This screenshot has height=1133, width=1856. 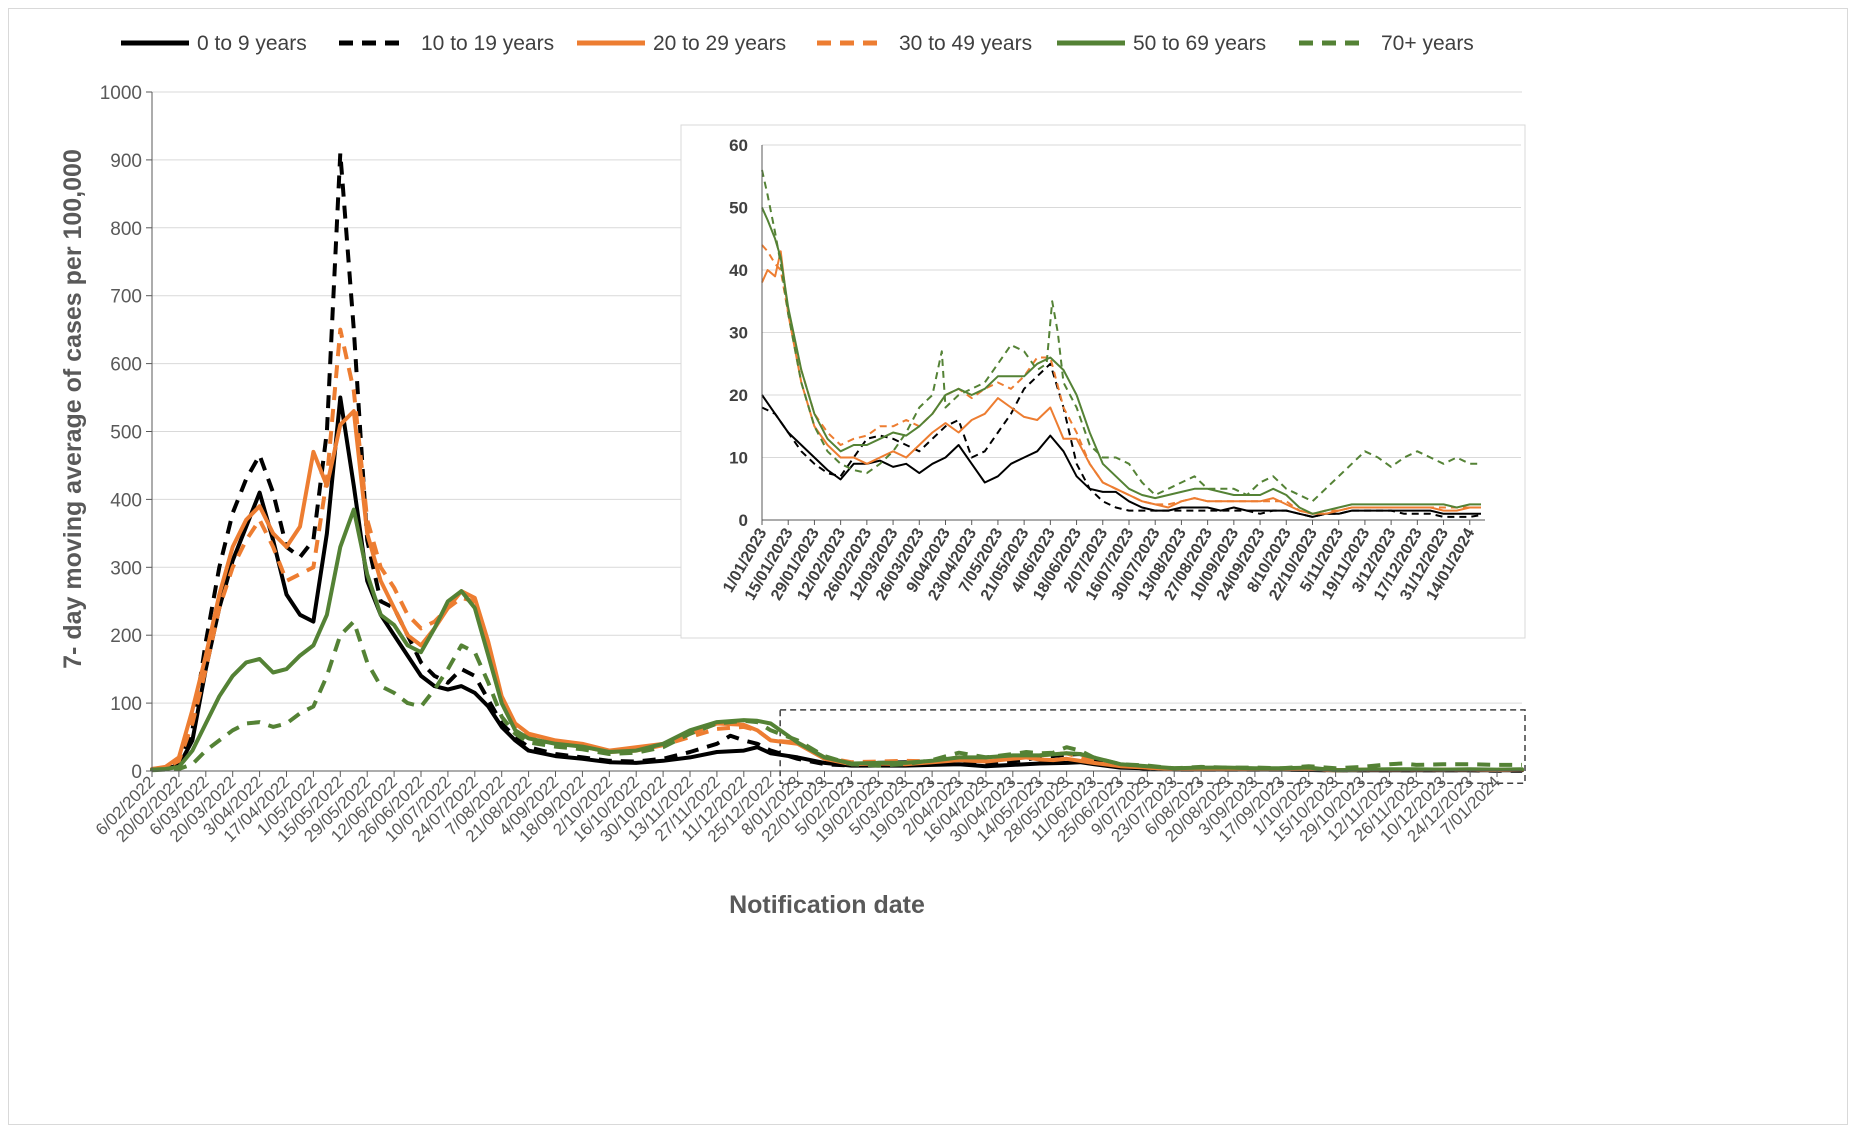 What do you see at coordinates (126, 433) in the screenshot?
I see `main-y-tick-label: 500` at bounding box center [126, 433].